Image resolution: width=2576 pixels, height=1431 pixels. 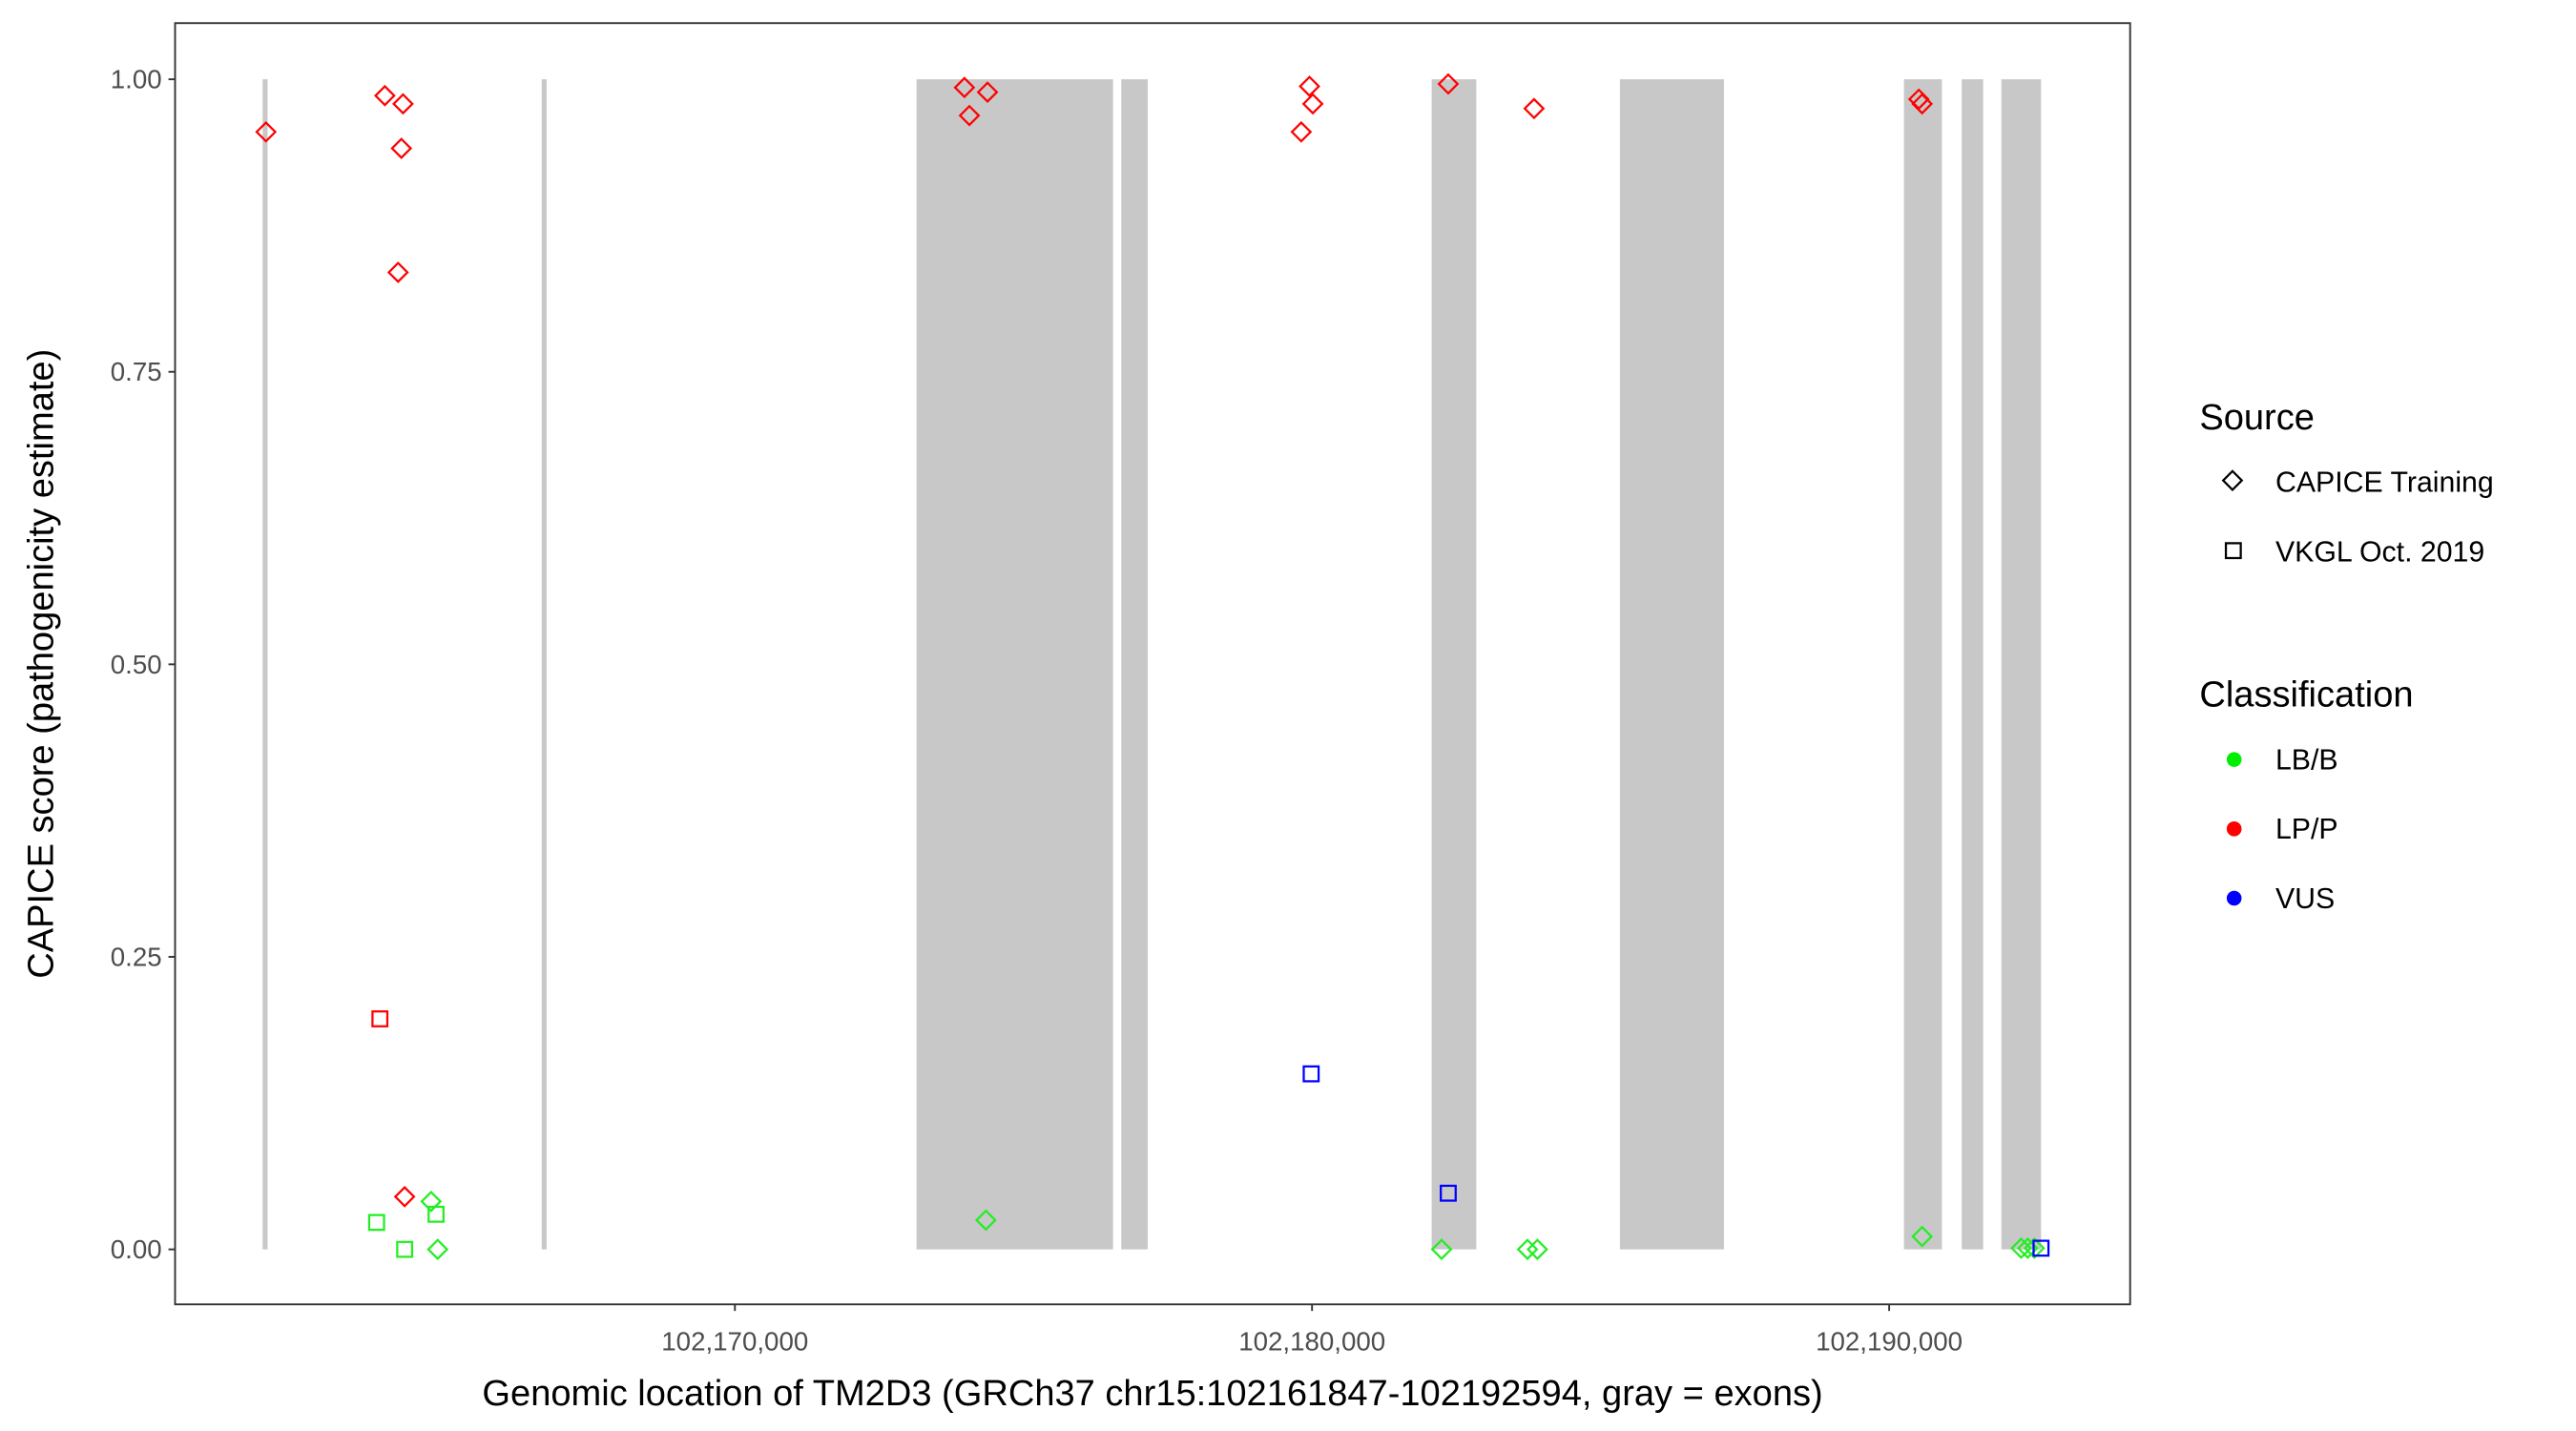 What do you see at coordinates (2384, 483) in the screenshot?
I see `legend-item-capice-training: CAPICE Training` at bounding box center [2384, 483].